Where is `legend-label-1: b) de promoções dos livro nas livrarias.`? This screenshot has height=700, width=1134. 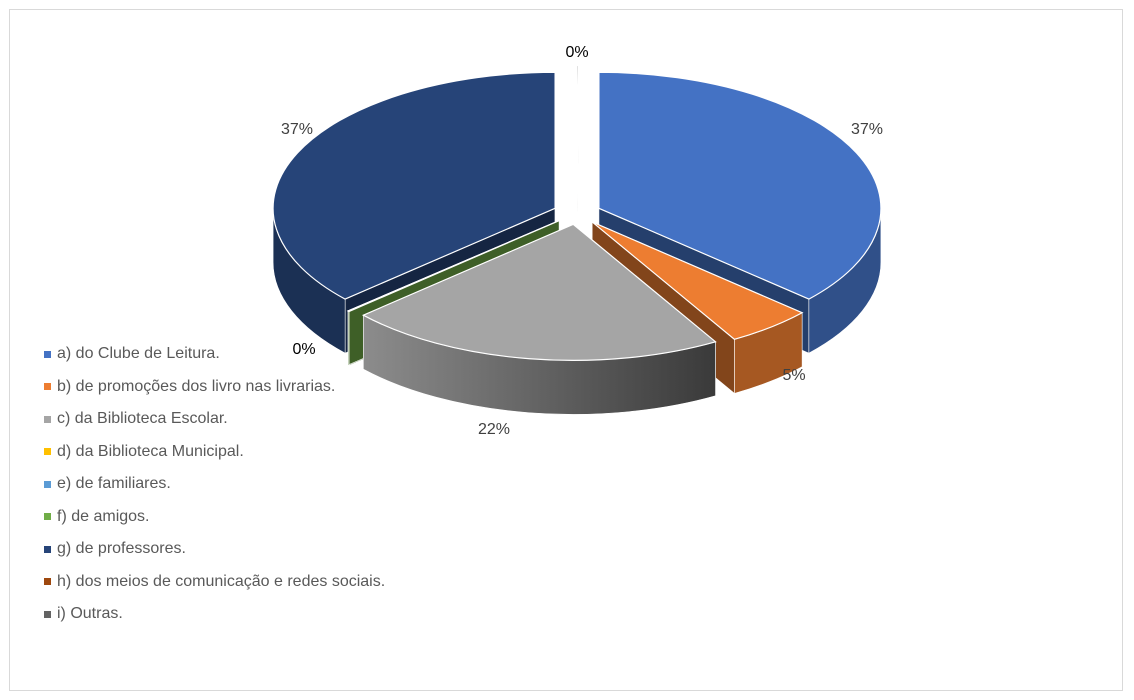 legend-label-1: b) de promoções dos livro nas livrarias. is located at coordinates (196, 386).